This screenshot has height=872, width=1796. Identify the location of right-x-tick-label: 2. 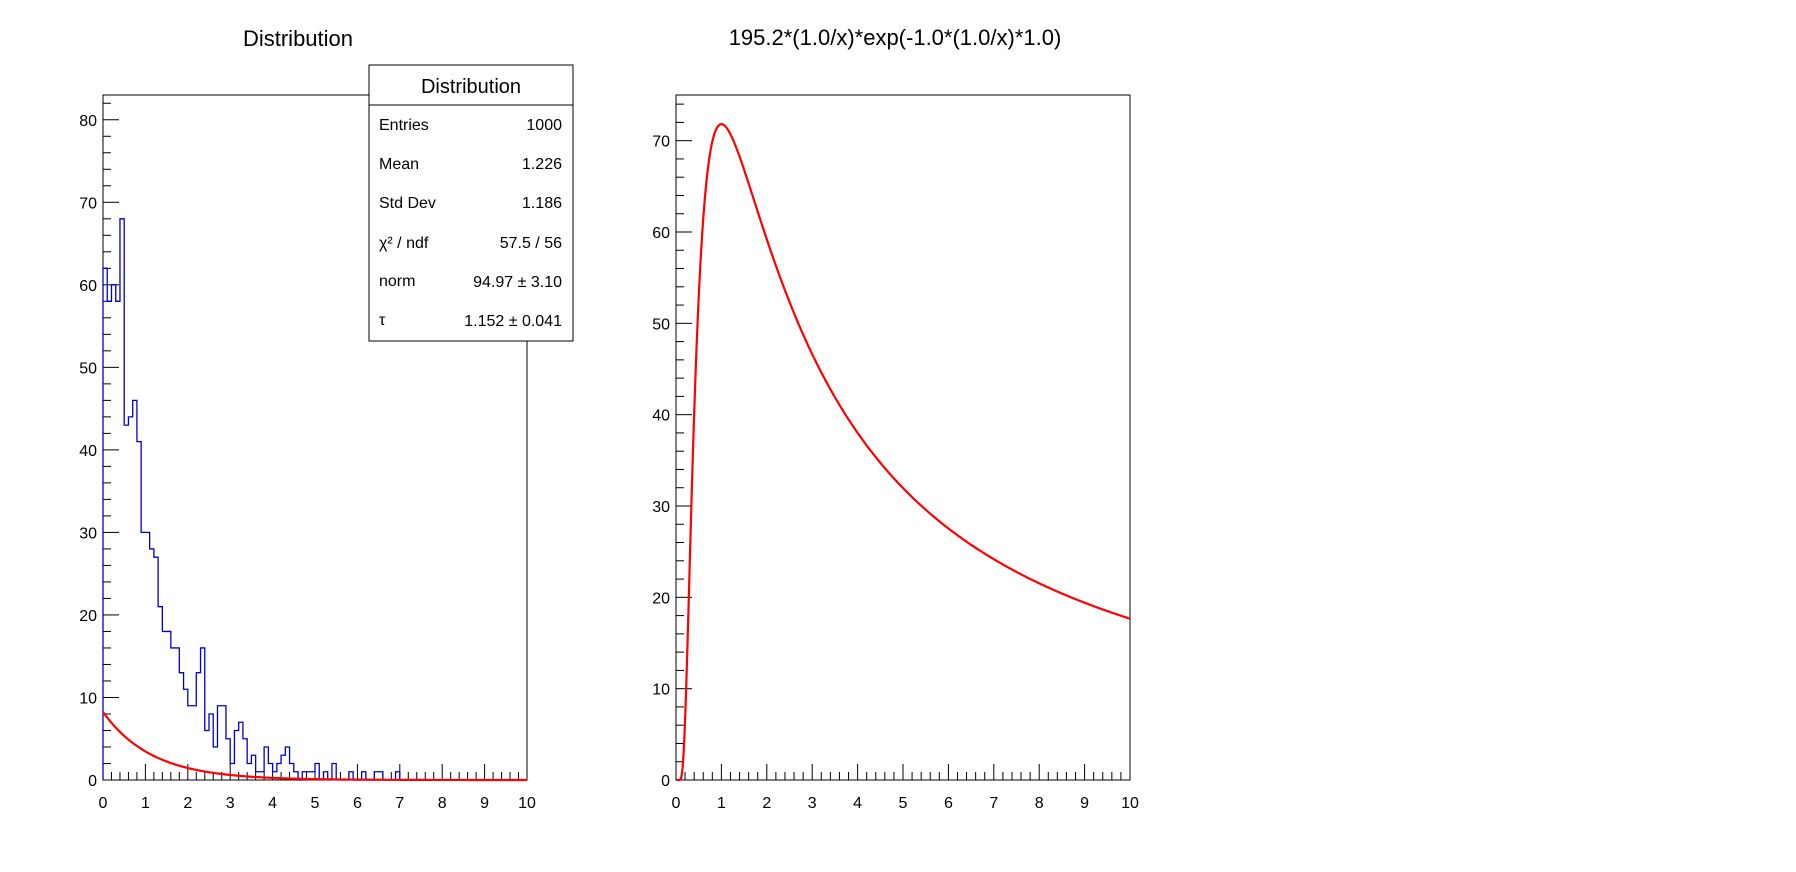
(766, 803).